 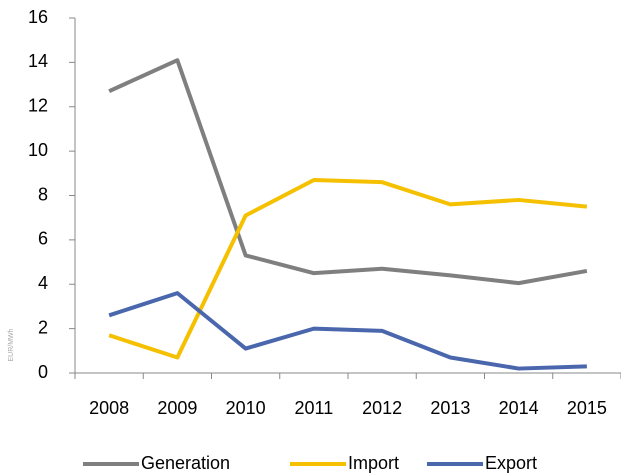 I want to click on y-tick-label: 6, so click(x=43, y=239).